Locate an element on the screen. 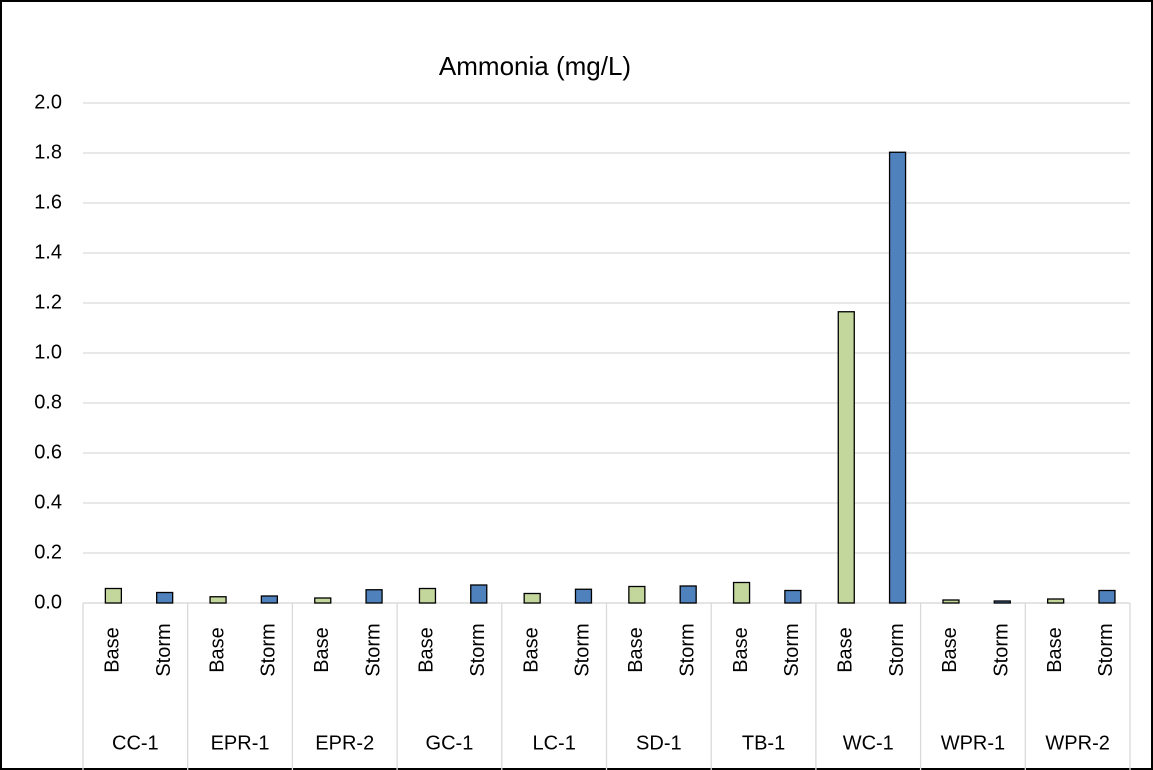  y-tick-label: 1.4 is located at coordinates (48, 252).